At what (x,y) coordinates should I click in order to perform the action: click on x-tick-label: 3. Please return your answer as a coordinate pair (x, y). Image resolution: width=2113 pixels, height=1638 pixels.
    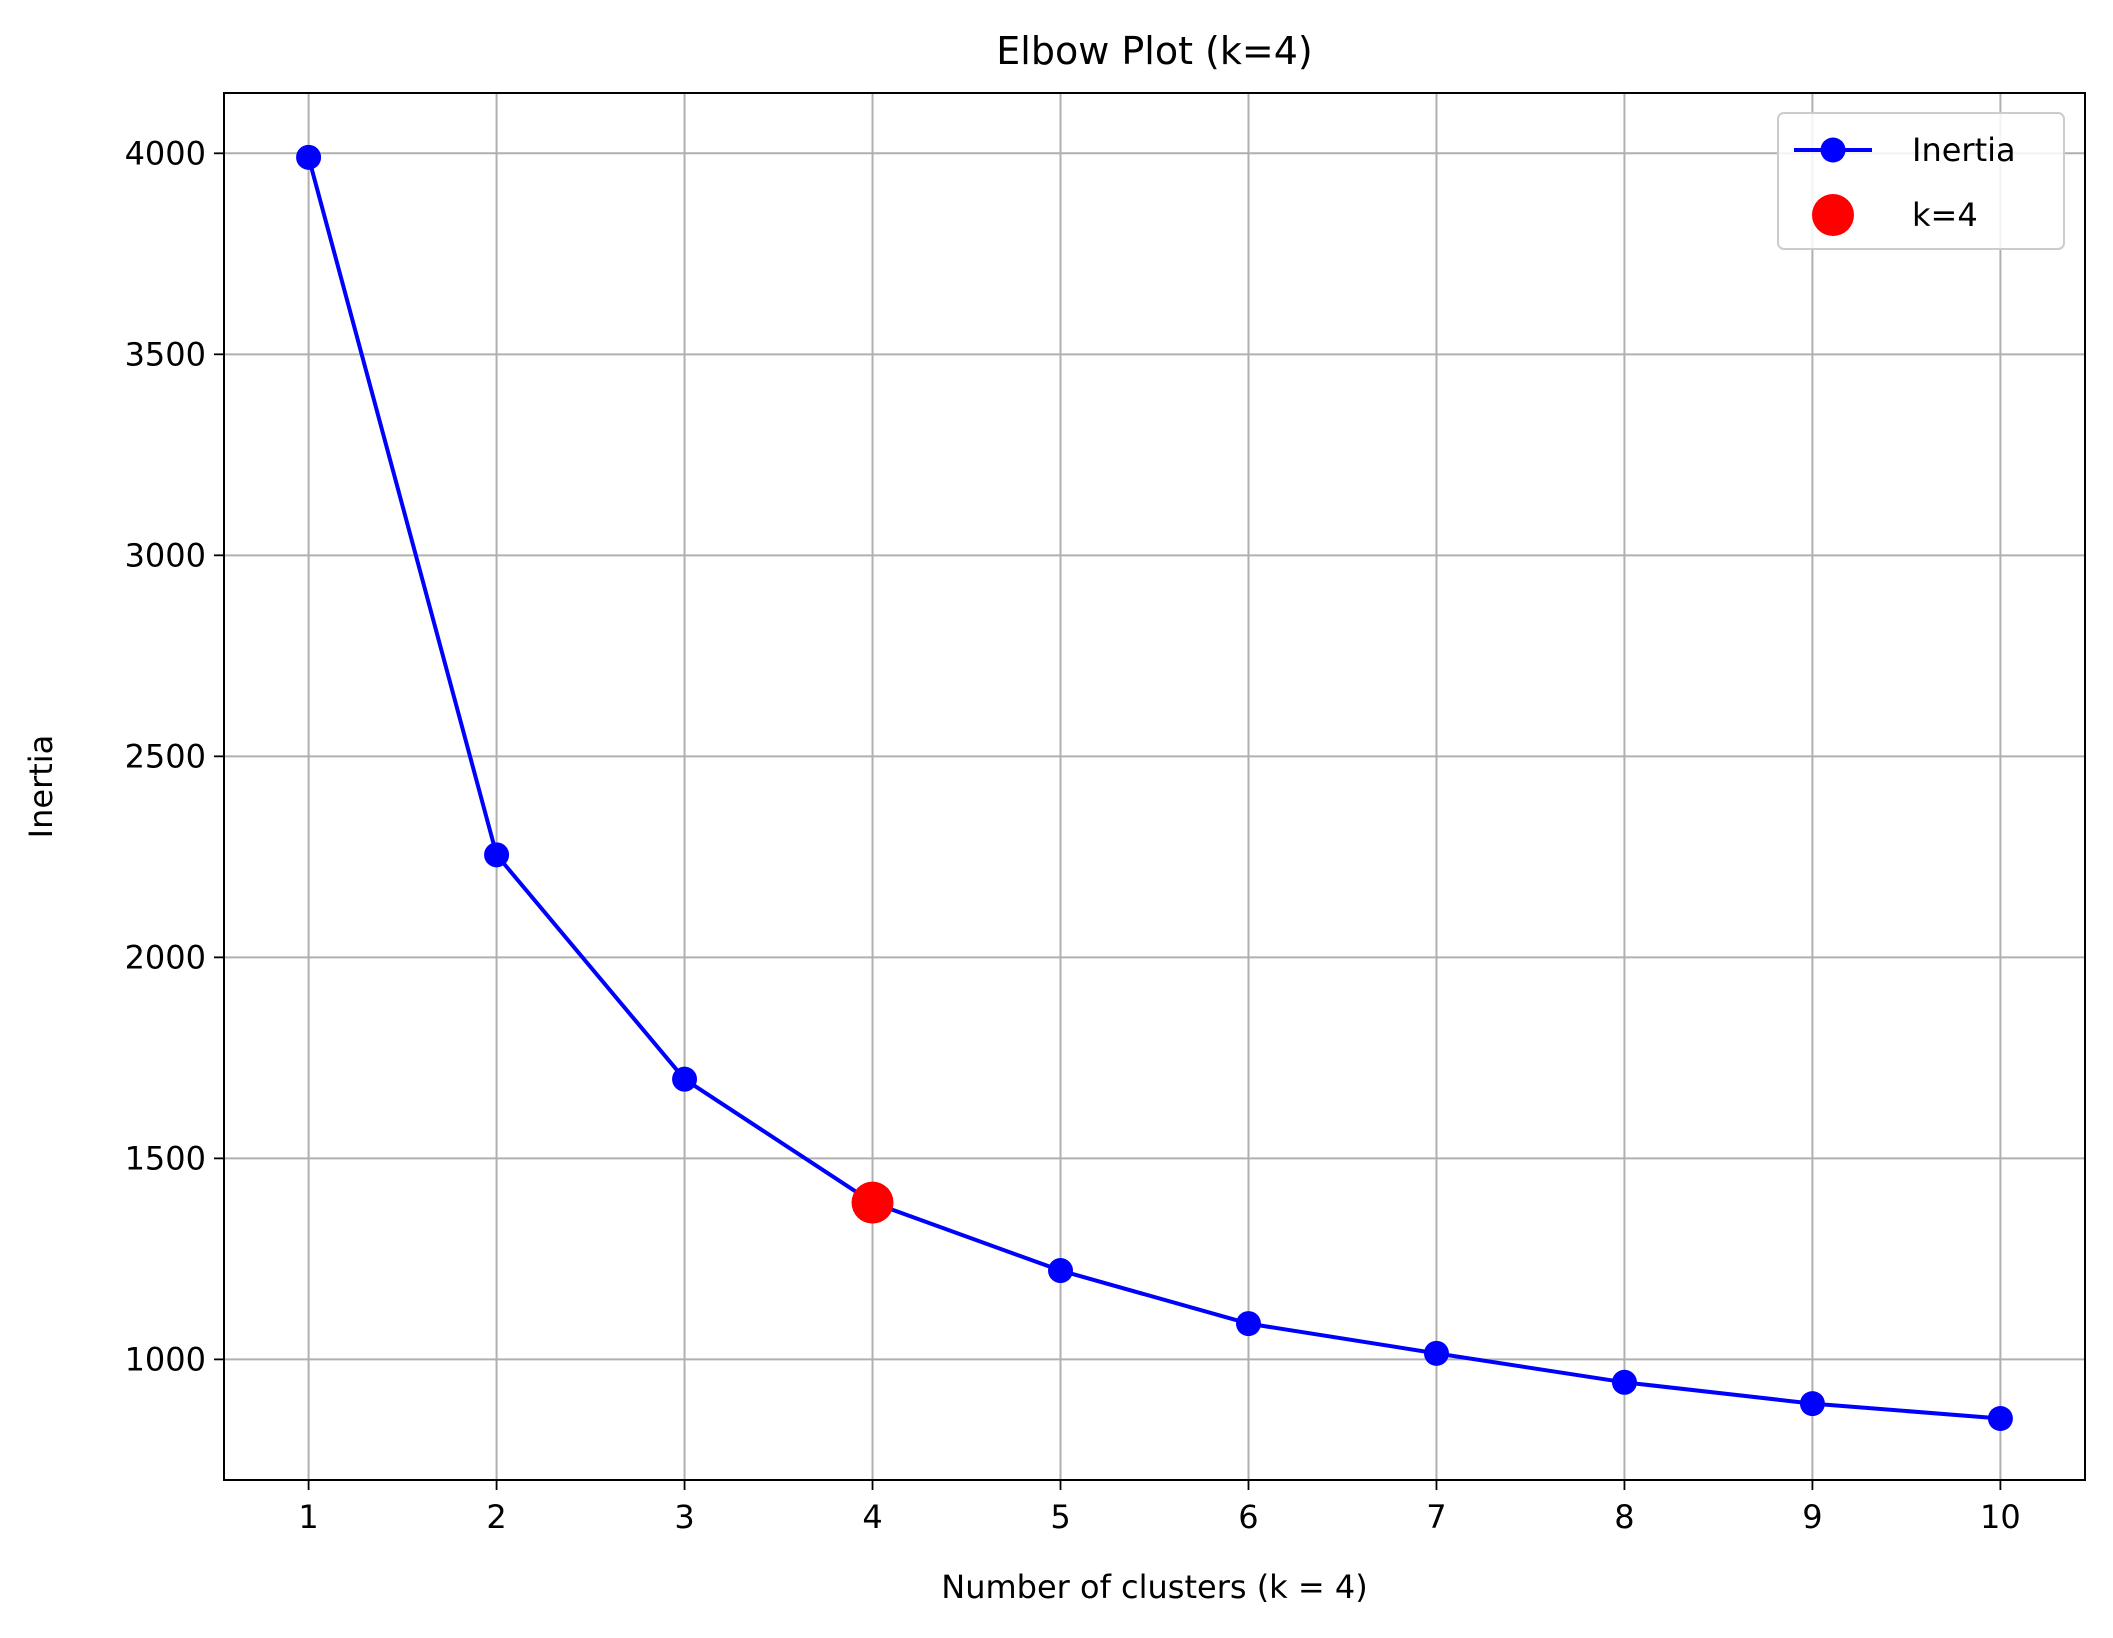
    Looking at the image, I should click on (684, 1517).